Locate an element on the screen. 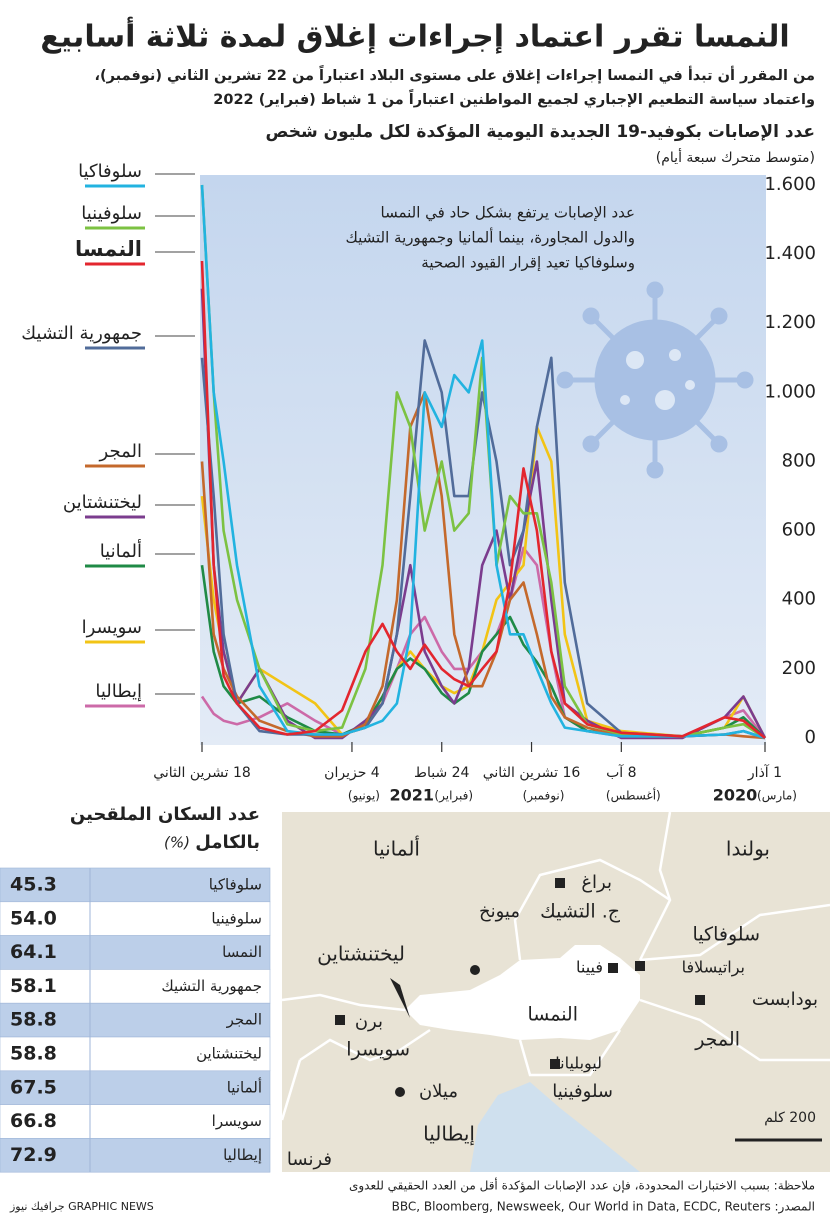  table-country: المجر is located at coordinates (244, 1020).